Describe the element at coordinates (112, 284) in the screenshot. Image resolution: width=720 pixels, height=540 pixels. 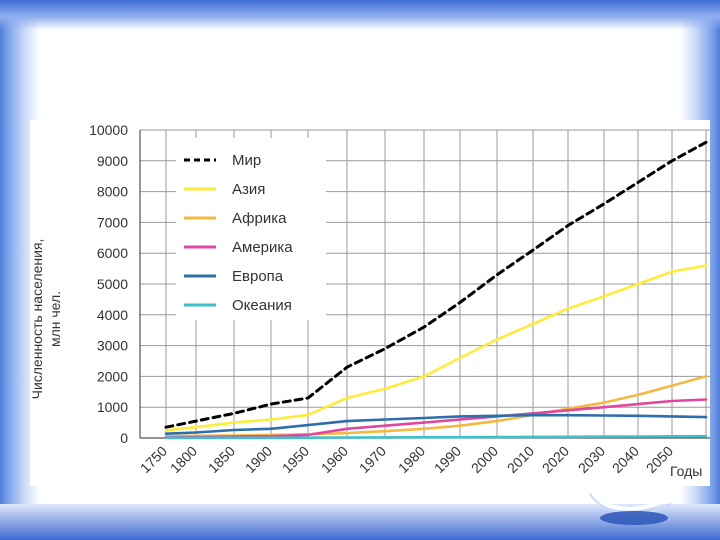
I see `y-tick-label: 5000` at that location.